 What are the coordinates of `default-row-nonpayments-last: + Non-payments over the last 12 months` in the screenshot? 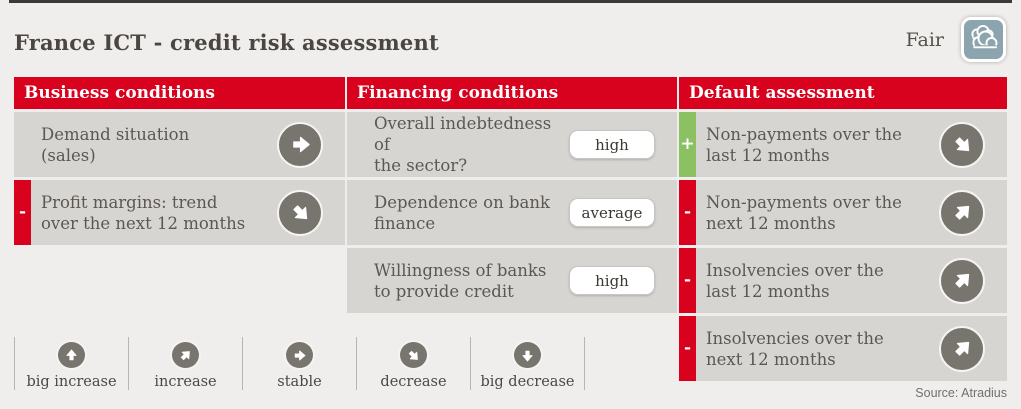 It's located at (843, 144).